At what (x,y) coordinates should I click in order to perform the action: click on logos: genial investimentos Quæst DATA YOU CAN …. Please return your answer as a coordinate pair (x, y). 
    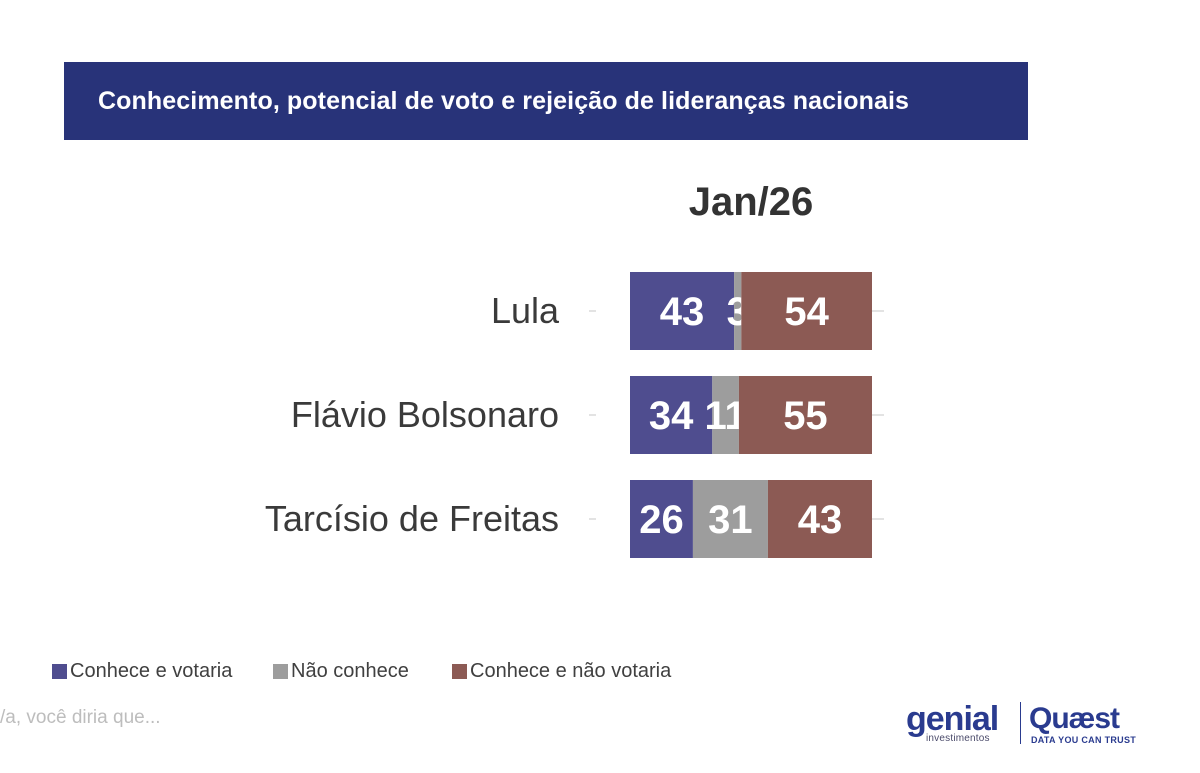
    Looking at the image, I should click on (1022, 726).